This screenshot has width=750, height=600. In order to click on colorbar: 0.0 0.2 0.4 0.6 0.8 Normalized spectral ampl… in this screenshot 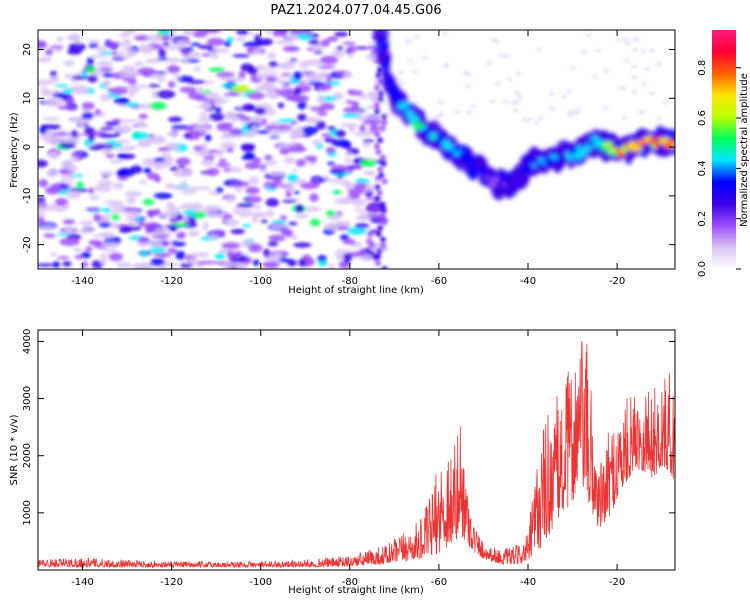, I will do `click(723, 153)`.